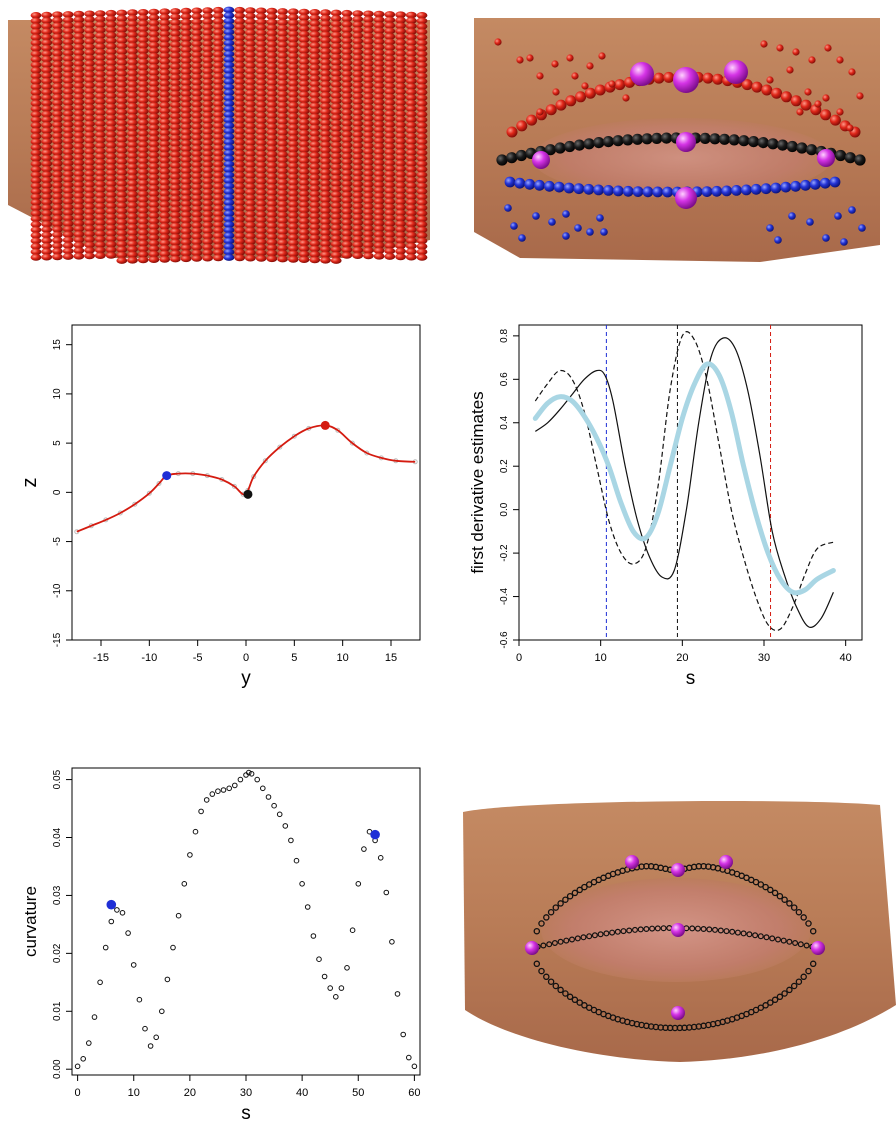 The image size is (896, 1130). What do you see at coordinates (229, 224) in the screenshot?
I see `midline-sphere` at bounding box center [229, 224].